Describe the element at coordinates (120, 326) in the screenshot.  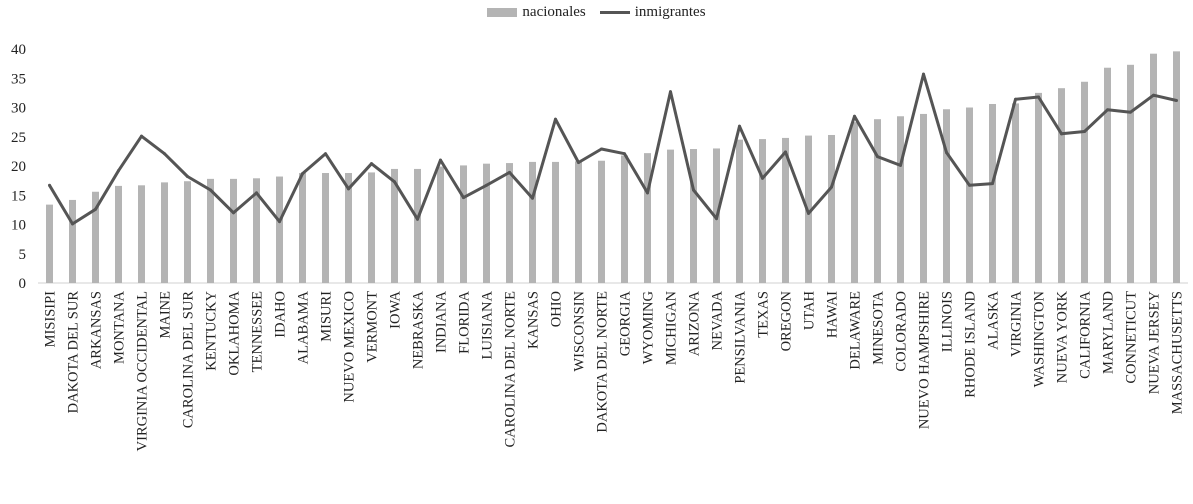
I see `x-tick-label: MONTANA` at that location.